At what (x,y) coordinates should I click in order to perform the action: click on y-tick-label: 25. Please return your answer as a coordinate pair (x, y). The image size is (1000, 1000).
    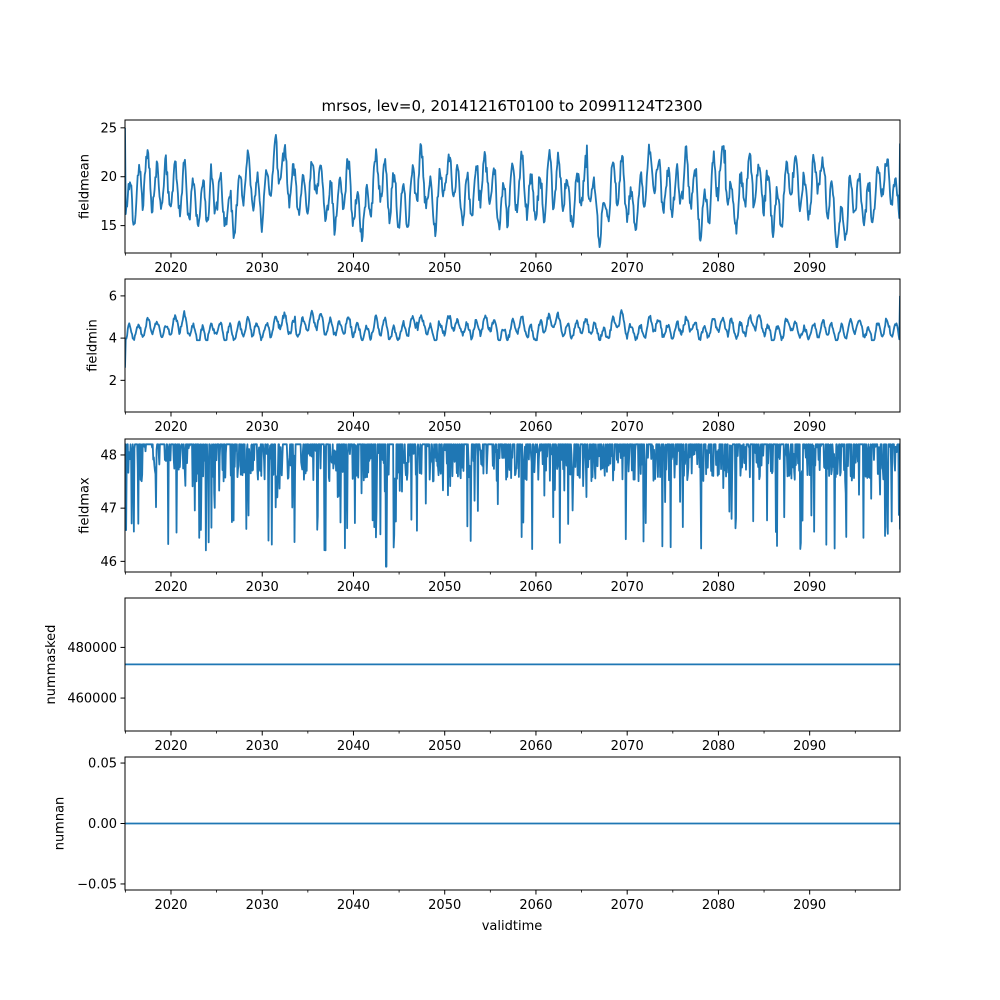
    Looking at the image, I should click on (108, 128).